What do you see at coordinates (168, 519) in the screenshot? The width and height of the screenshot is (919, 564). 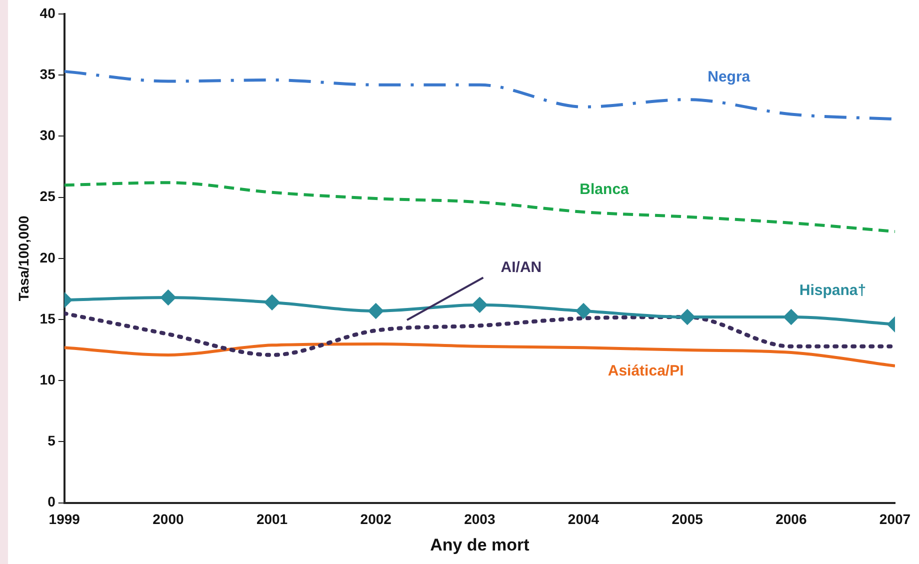 I see `x-tick-label: 2000` at bounding box center [168, 519].